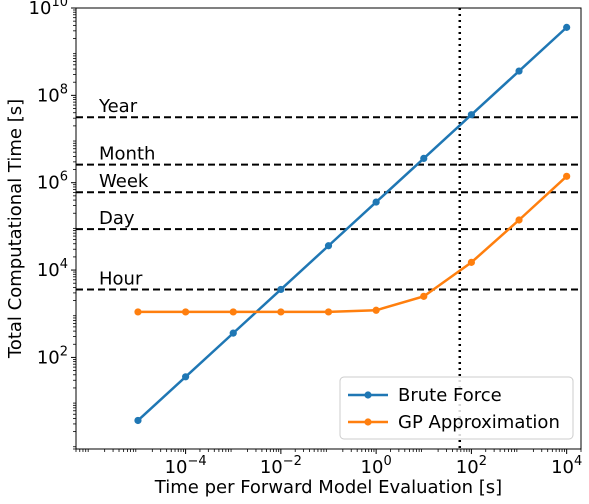  I want to click on y-tick-exp-1: 4, so click(64, 264).